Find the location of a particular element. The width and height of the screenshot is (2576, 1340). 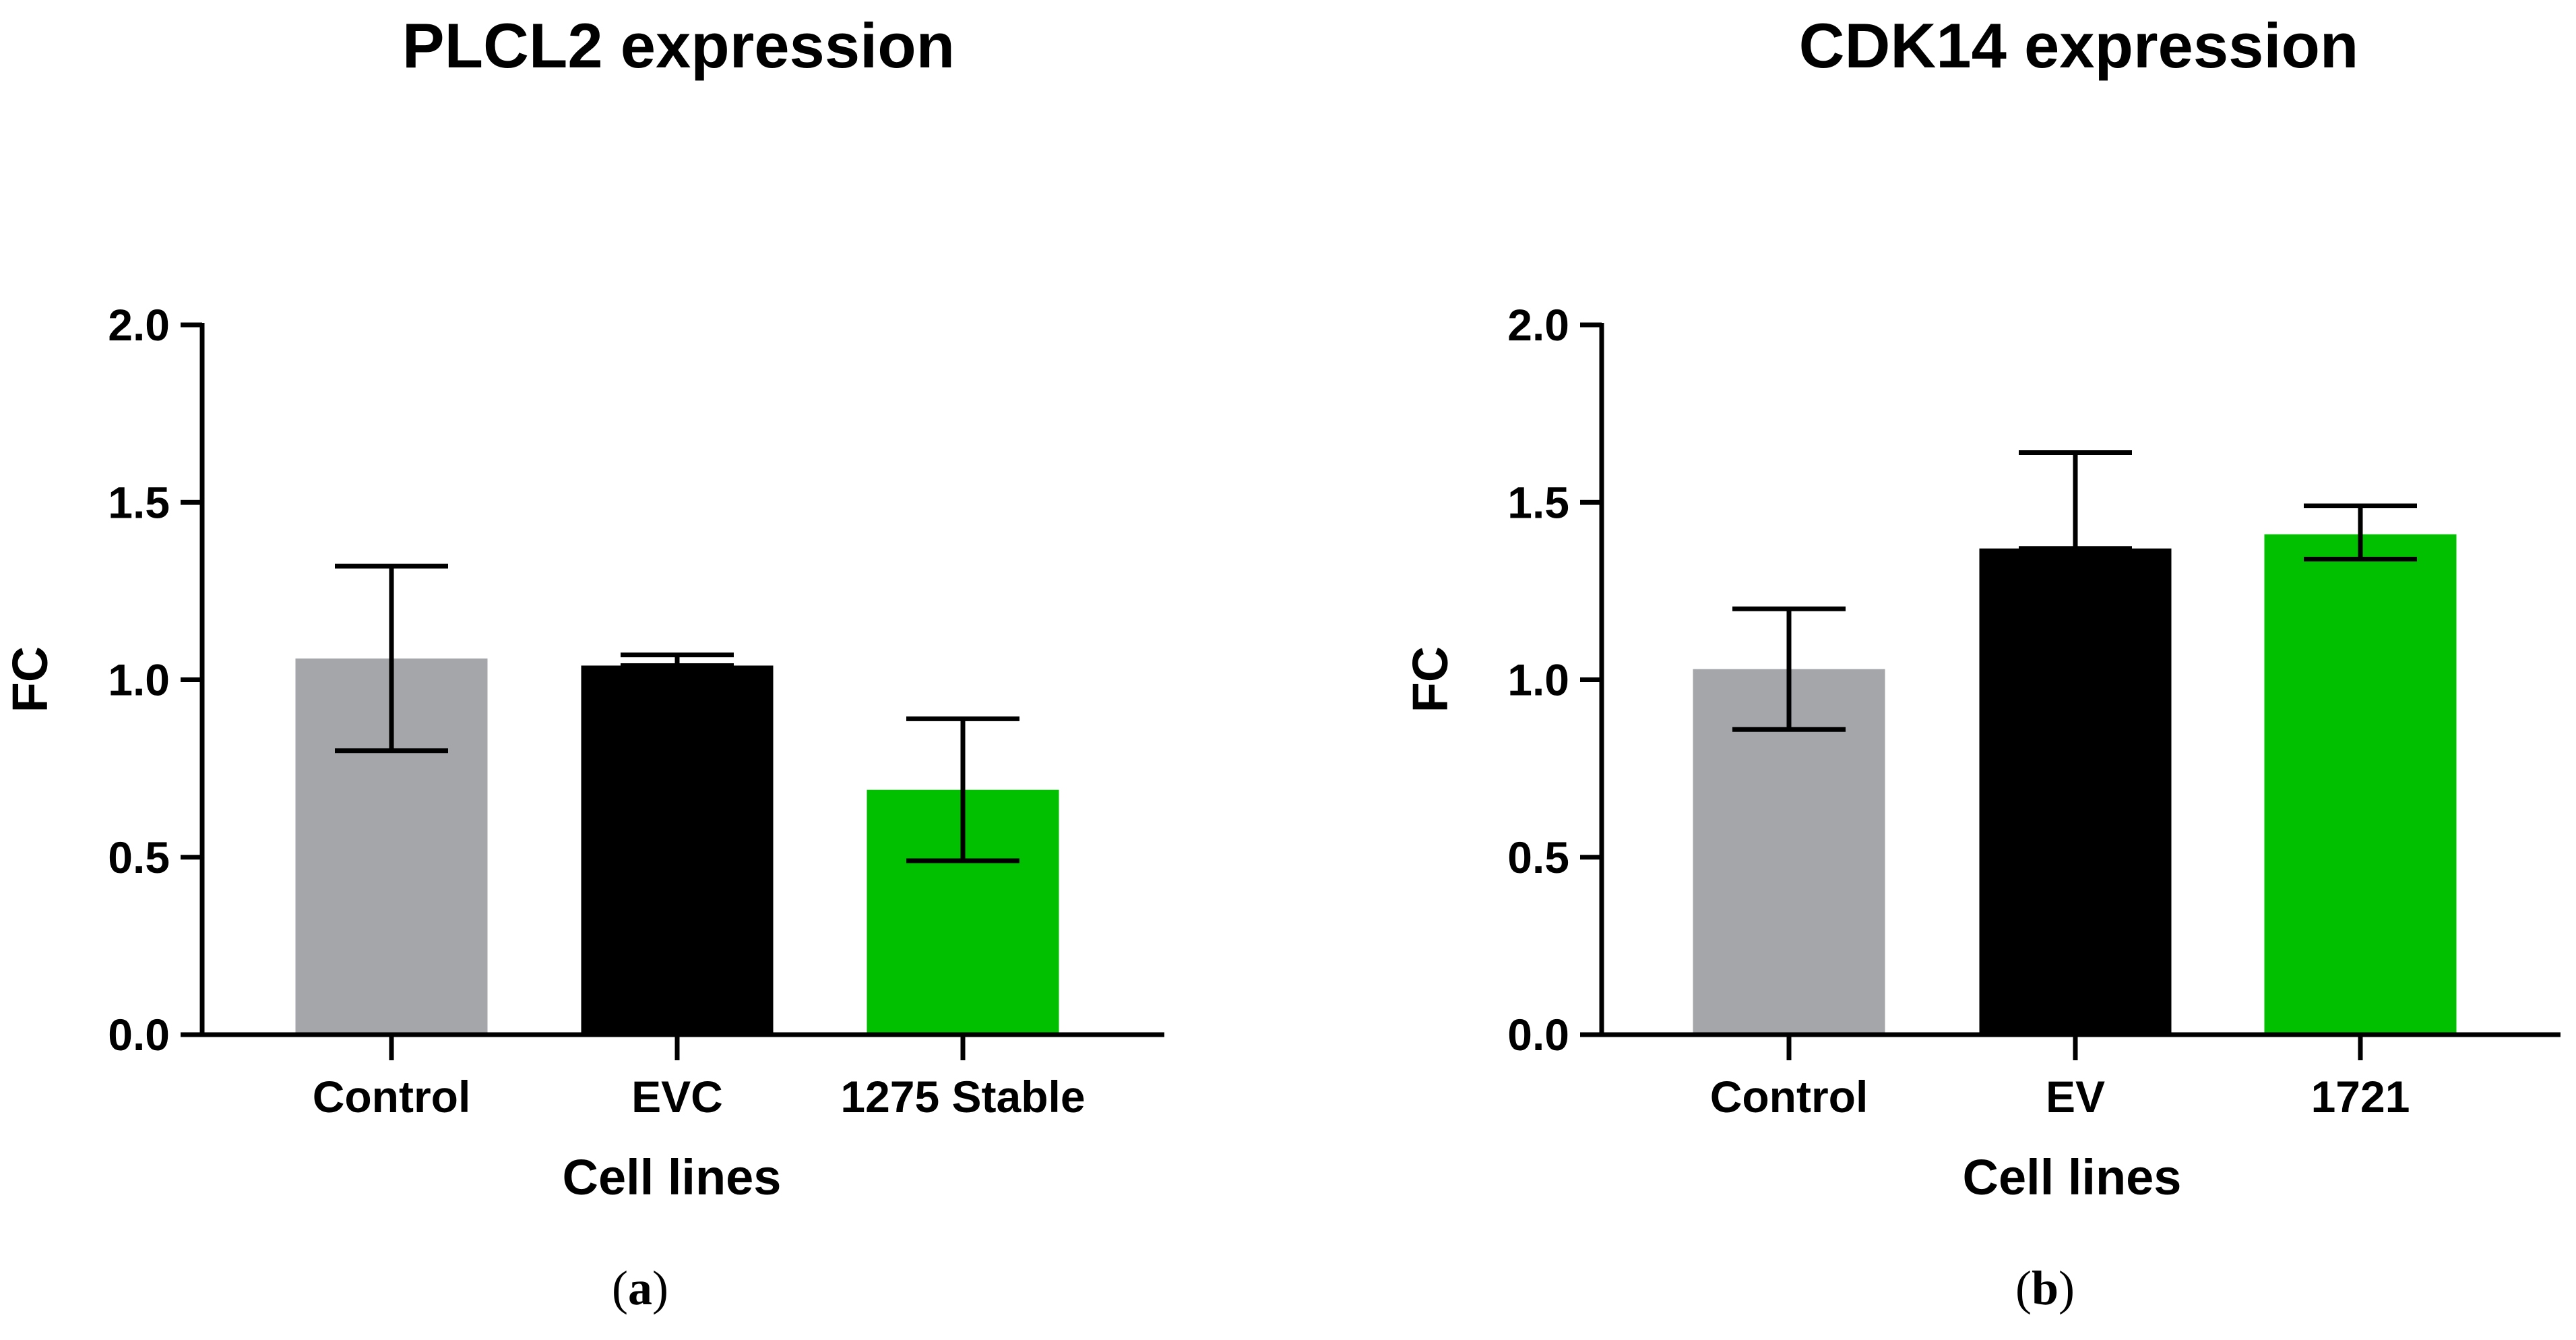

x-tick-label: EV is located at coordinates (2075, 1097).